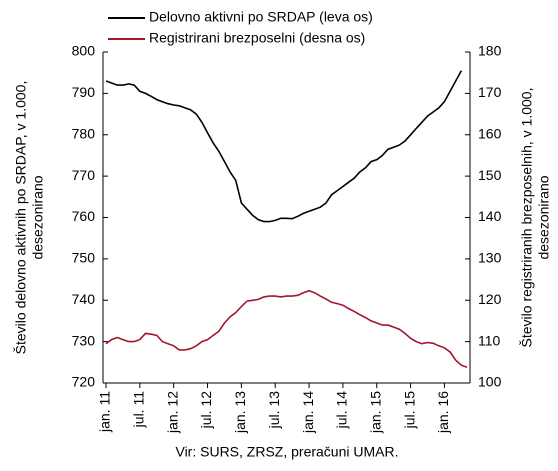 Image resolution: width=558 pixels, height=471 pixels. Describe the element at coordinates (409, 410) in the screenshot. I see `x-tick-label: jul. 15` at that location.